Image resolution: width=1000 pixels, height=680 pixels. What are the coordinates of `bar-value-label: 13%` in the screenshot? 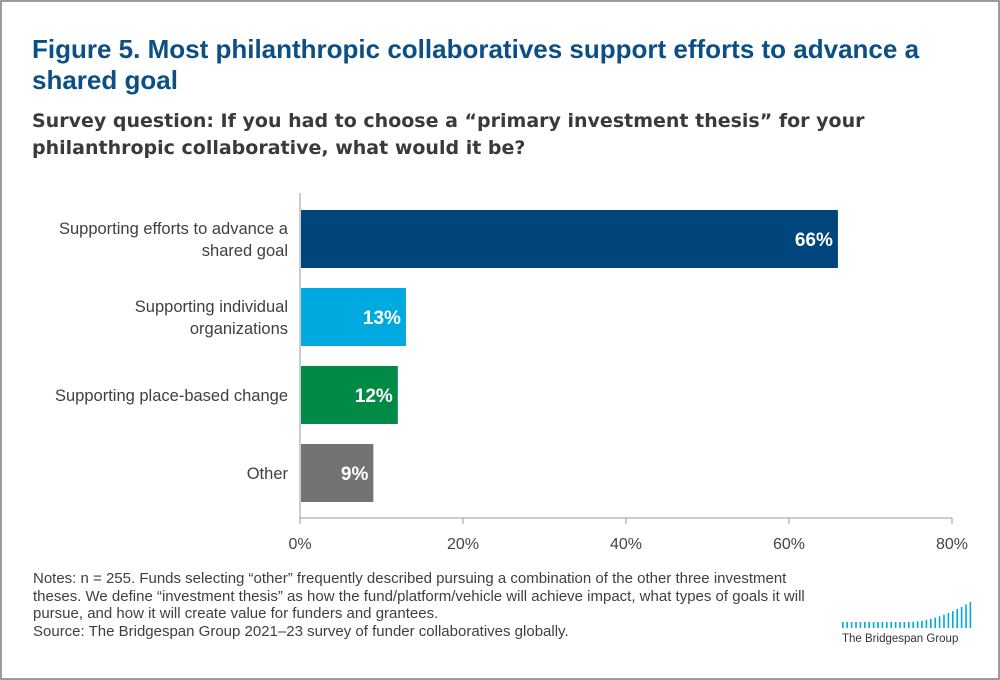 It's located at (382, 318).